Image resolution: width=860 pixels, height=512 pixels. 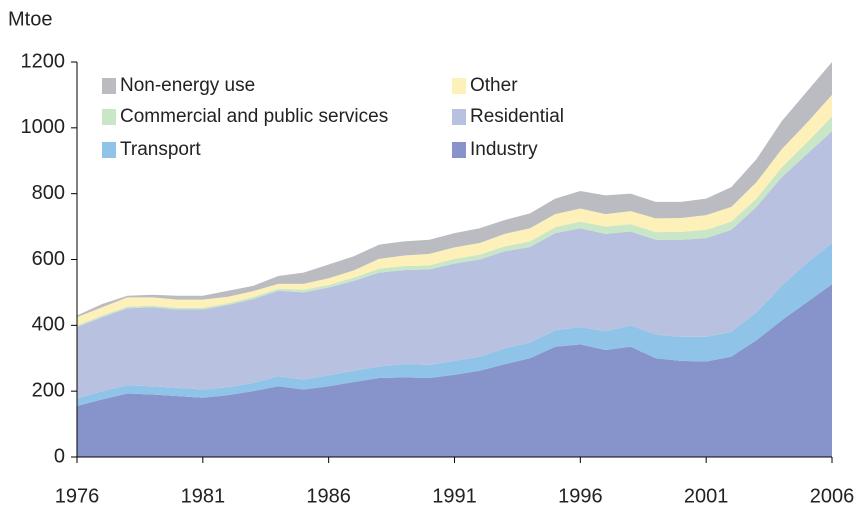 What do you see at coordinates (48, 259) in the screenshot?
I see `y-tick-label: 600` at bounding box center [48, 259].